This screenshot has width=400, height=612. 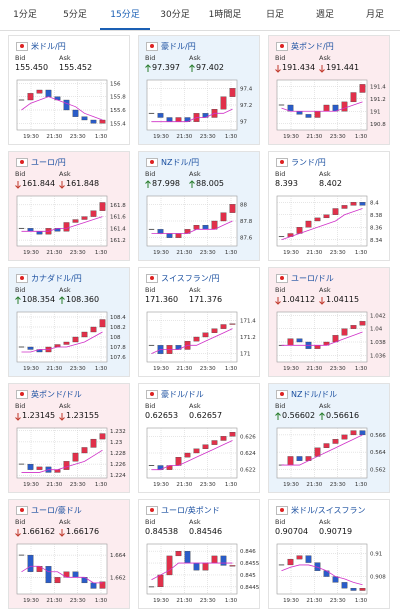 What do you see at coordinates (56, 394) in the screenshot?
I see `pair-name: 英ポンド/ドル` at bounding box center [56, 394].